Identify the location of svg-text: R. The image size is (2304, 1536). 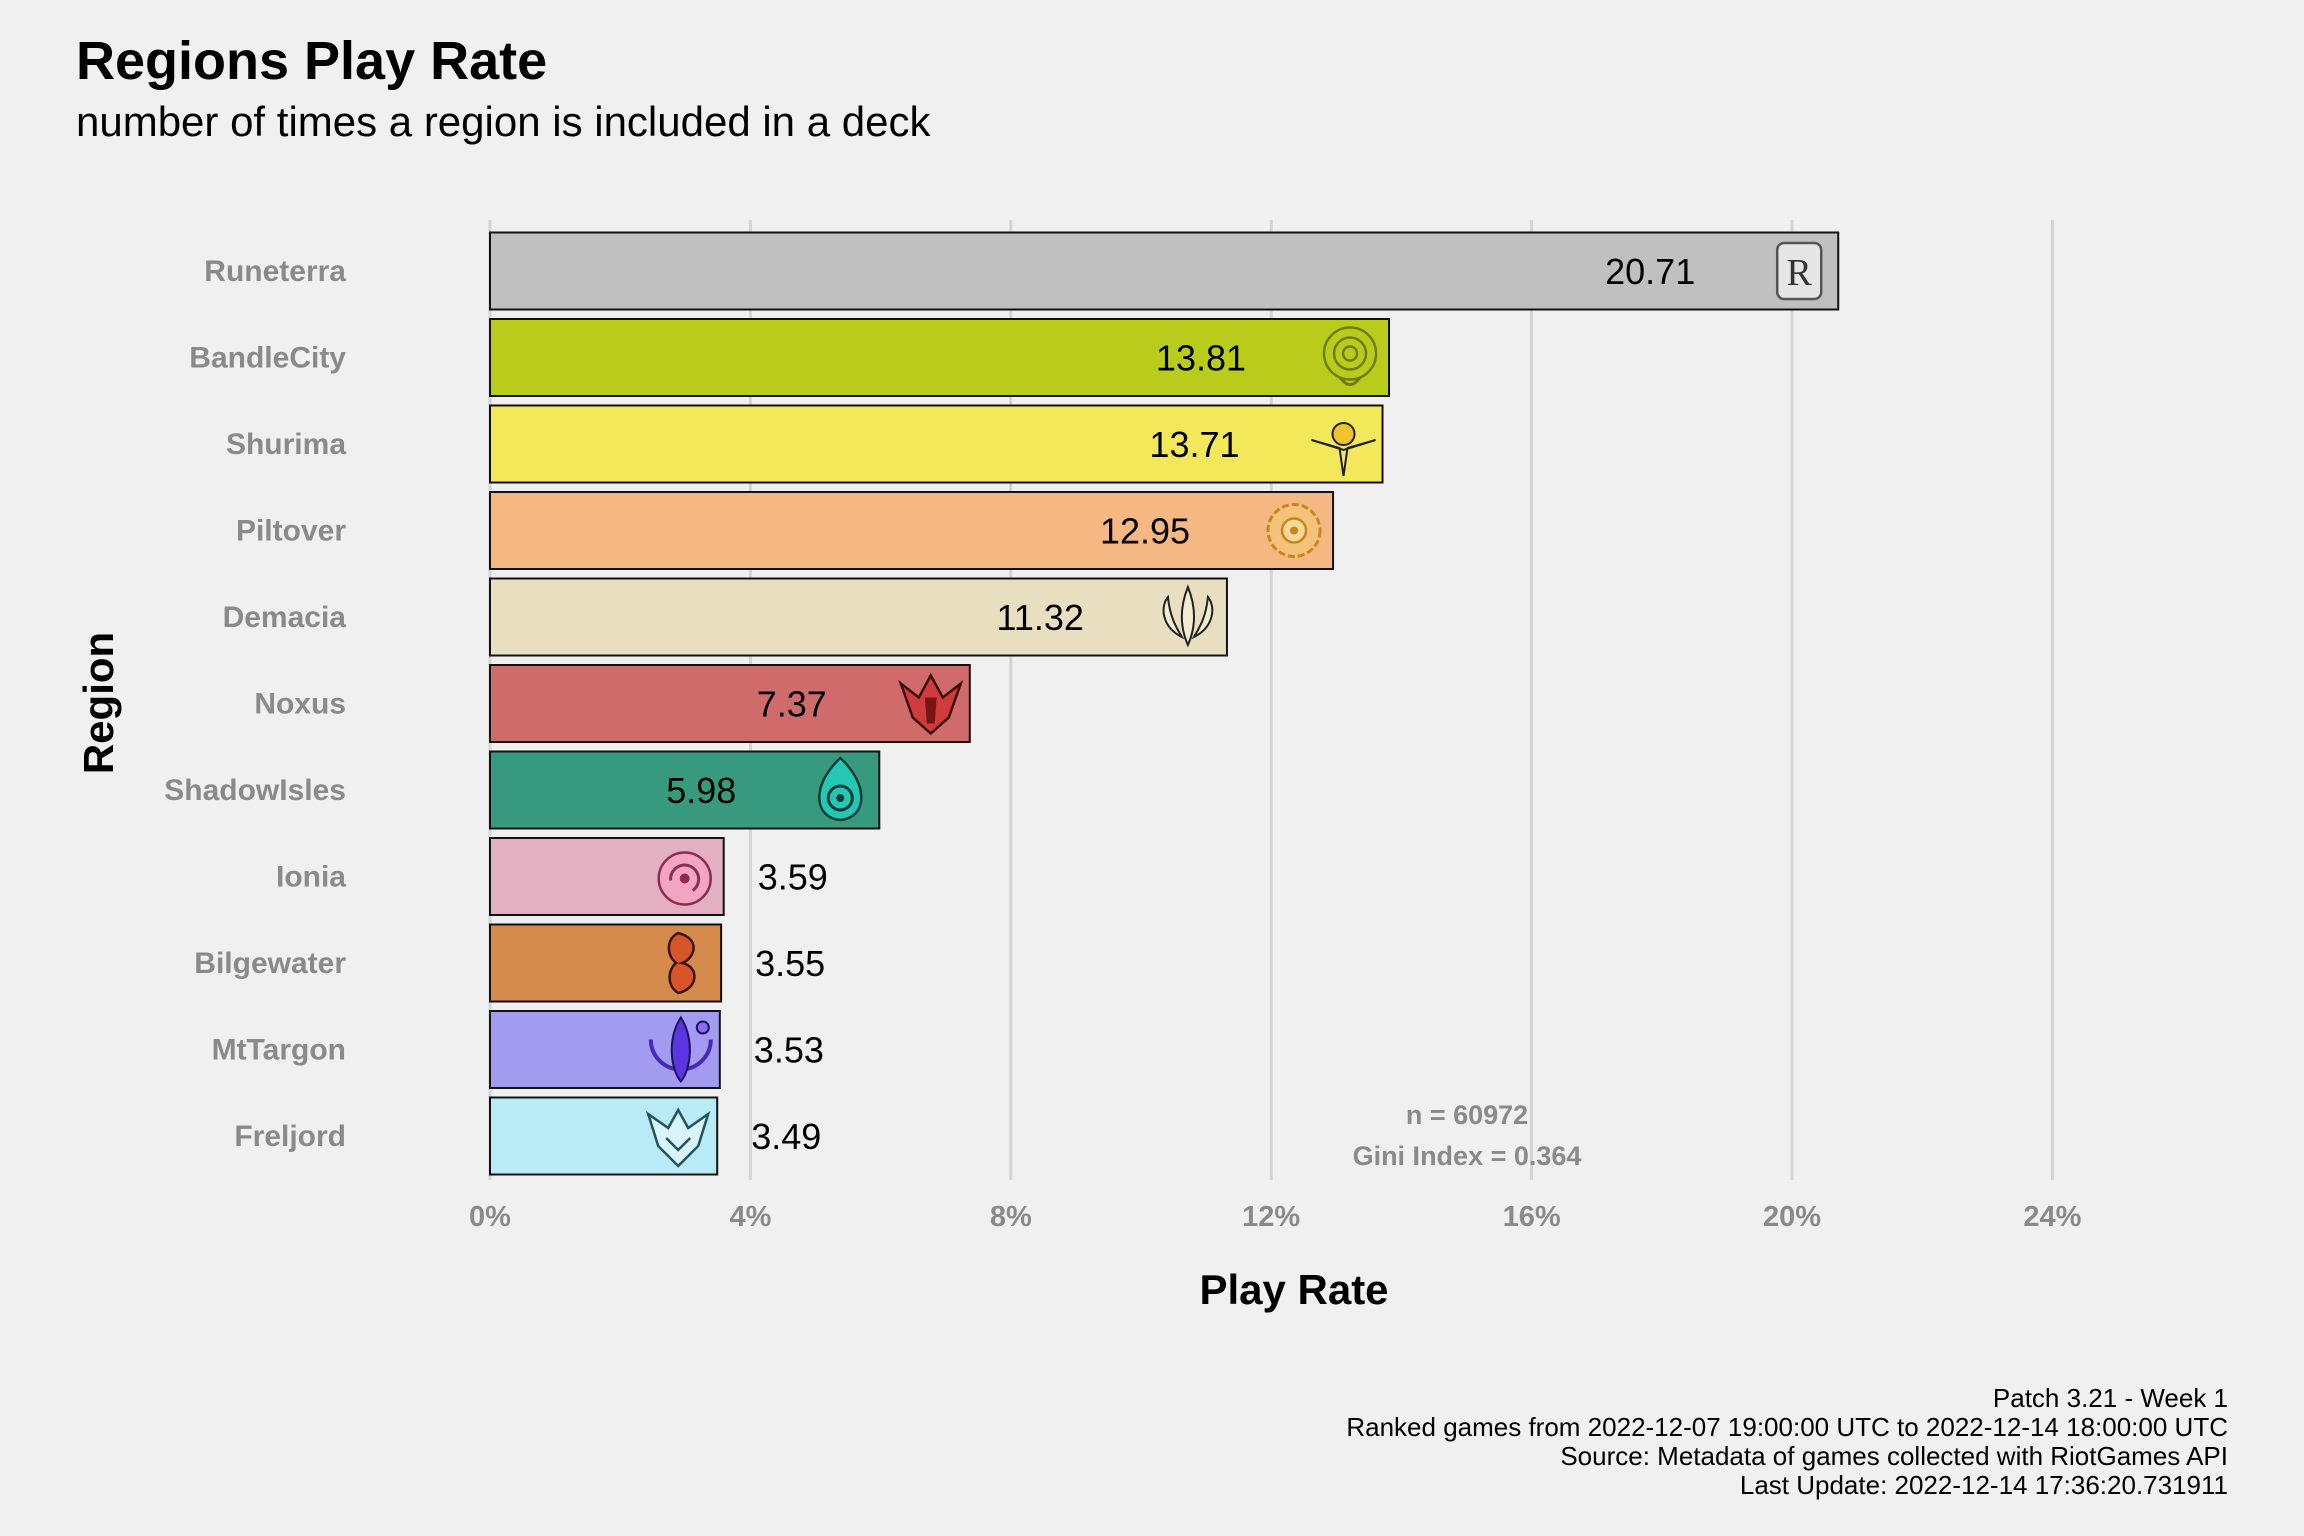
(1800, 273).